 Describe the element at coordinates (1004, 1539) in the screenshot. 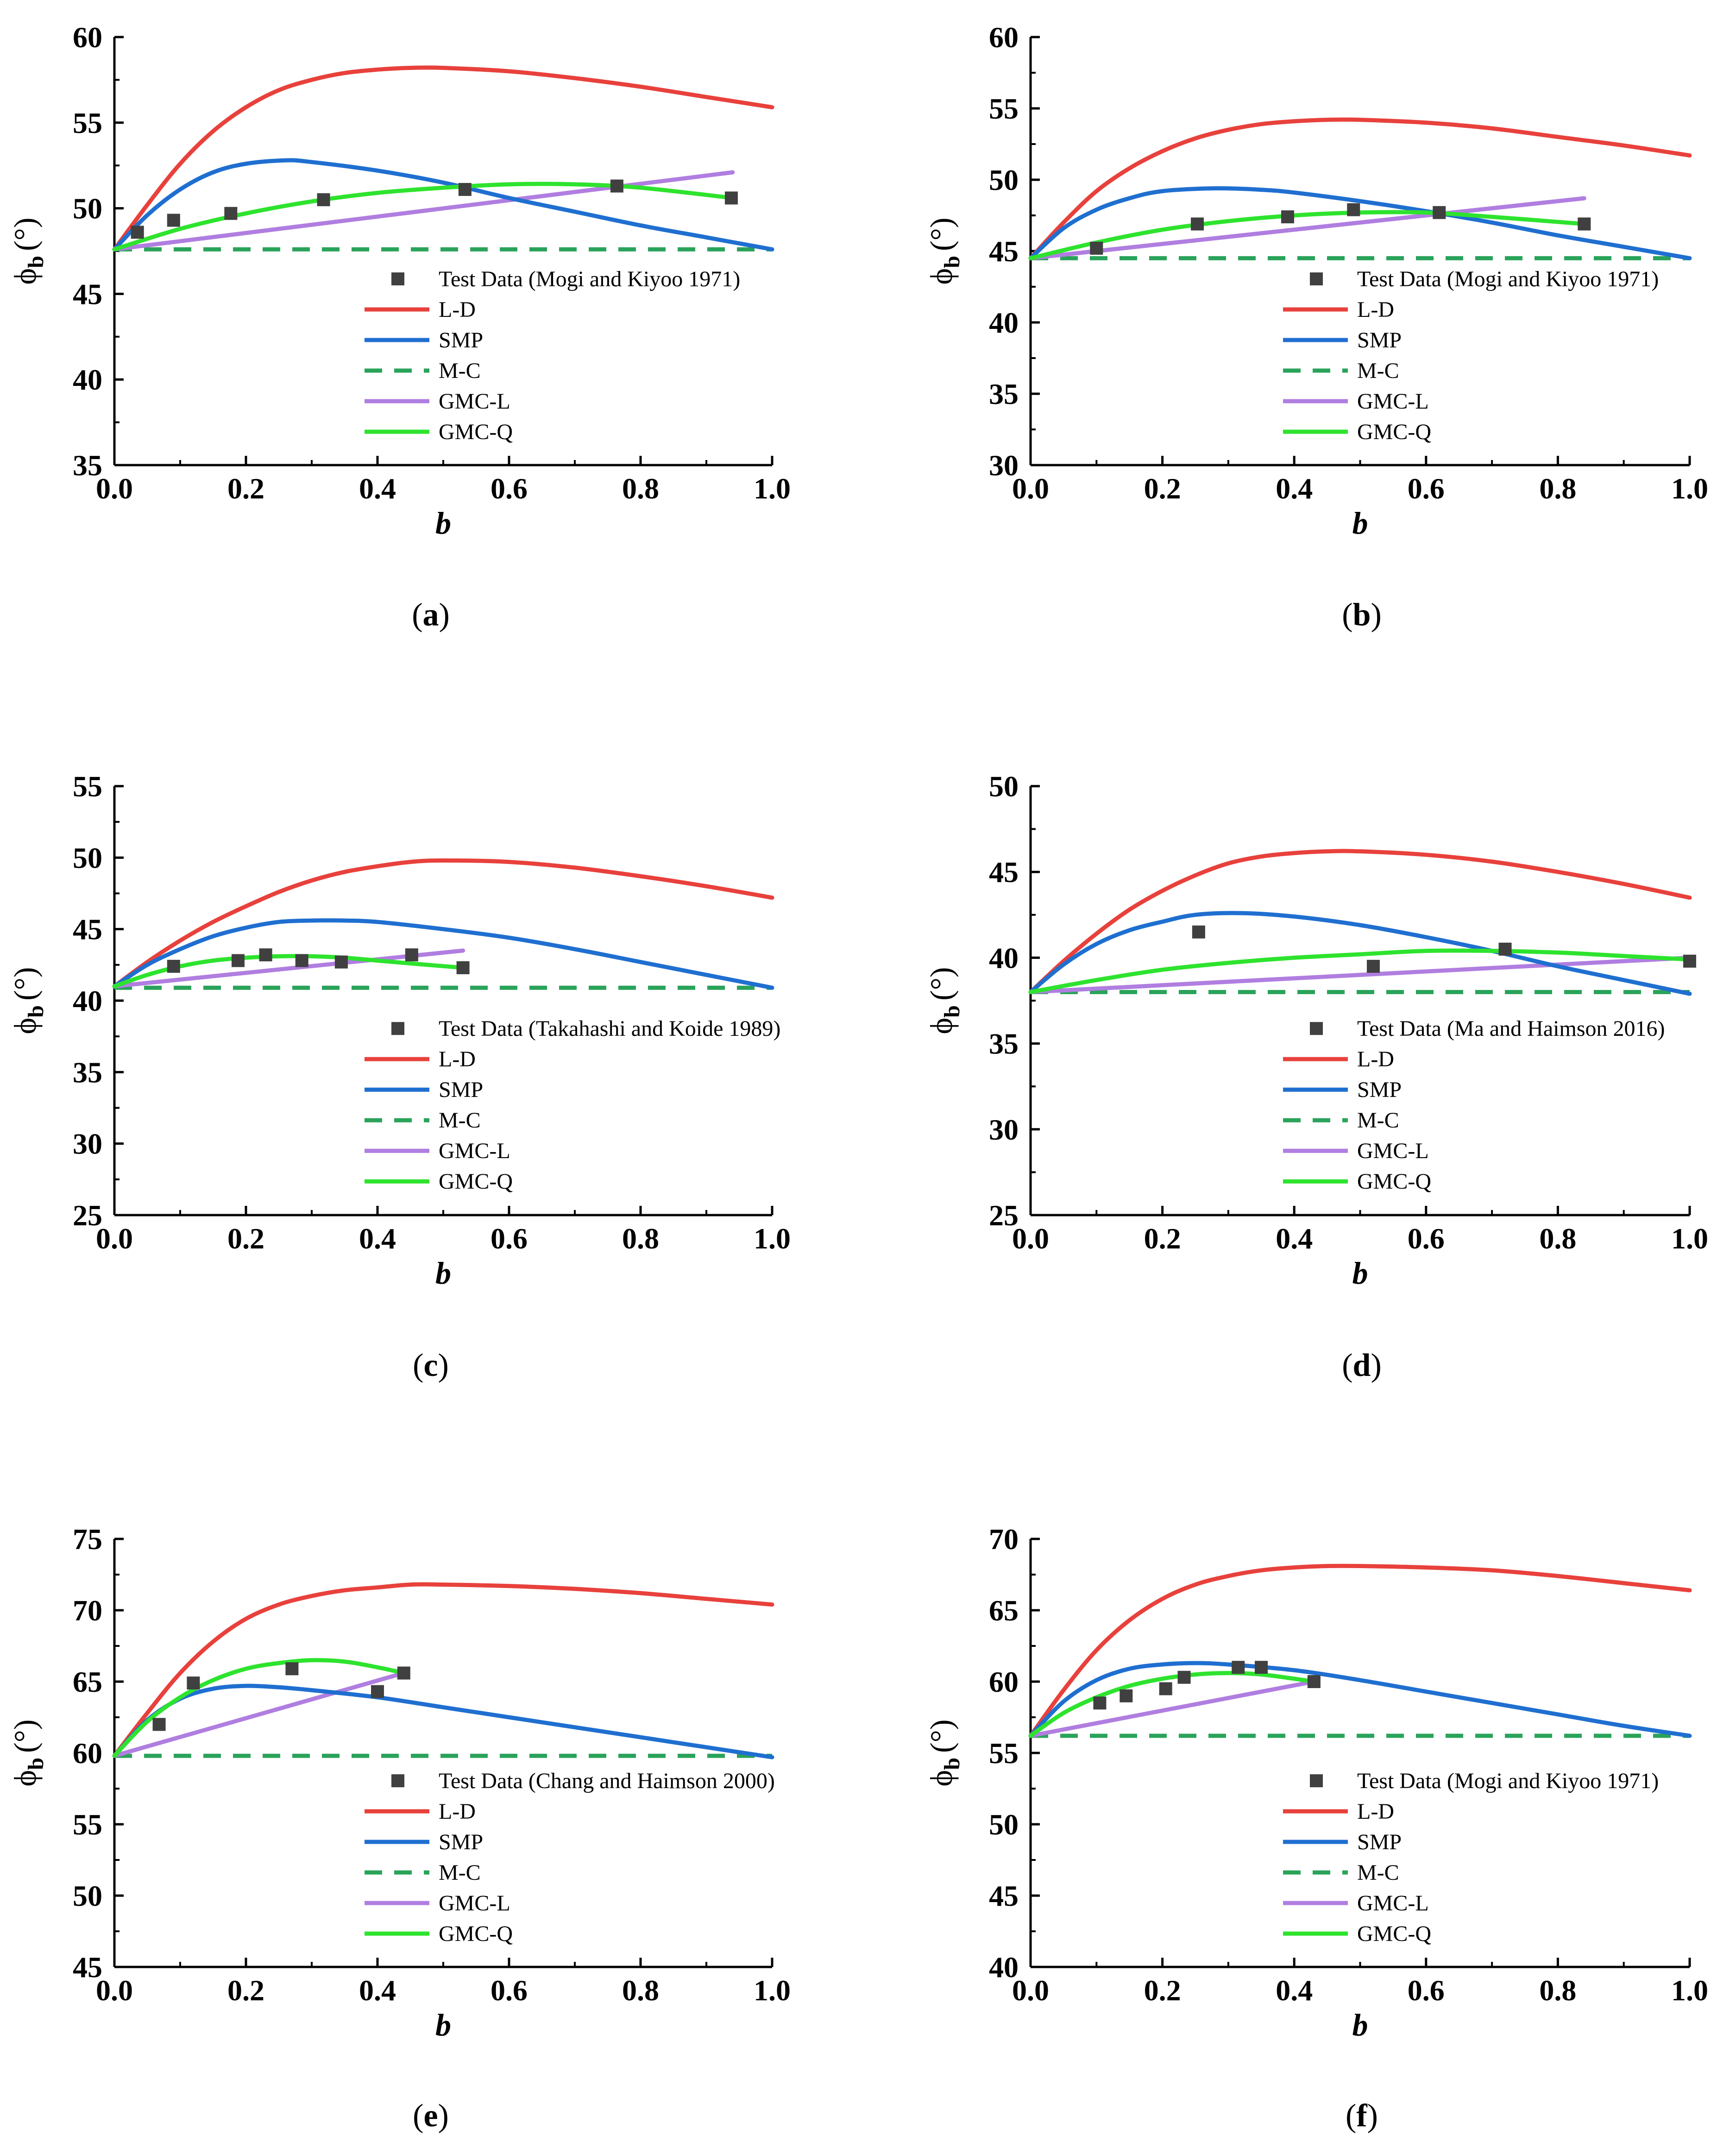

I see `y-tick-label: 70` at that location.